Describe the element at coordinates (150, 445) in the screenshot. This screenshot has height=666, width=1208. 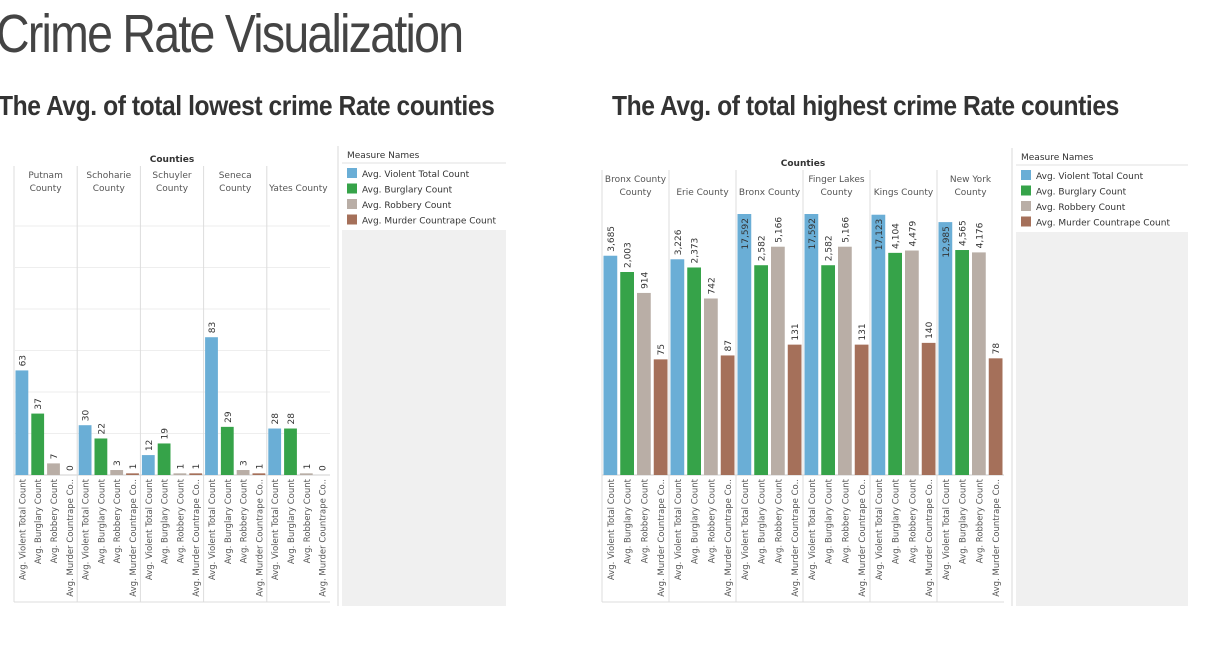
I see `data-label: 12` at that location.